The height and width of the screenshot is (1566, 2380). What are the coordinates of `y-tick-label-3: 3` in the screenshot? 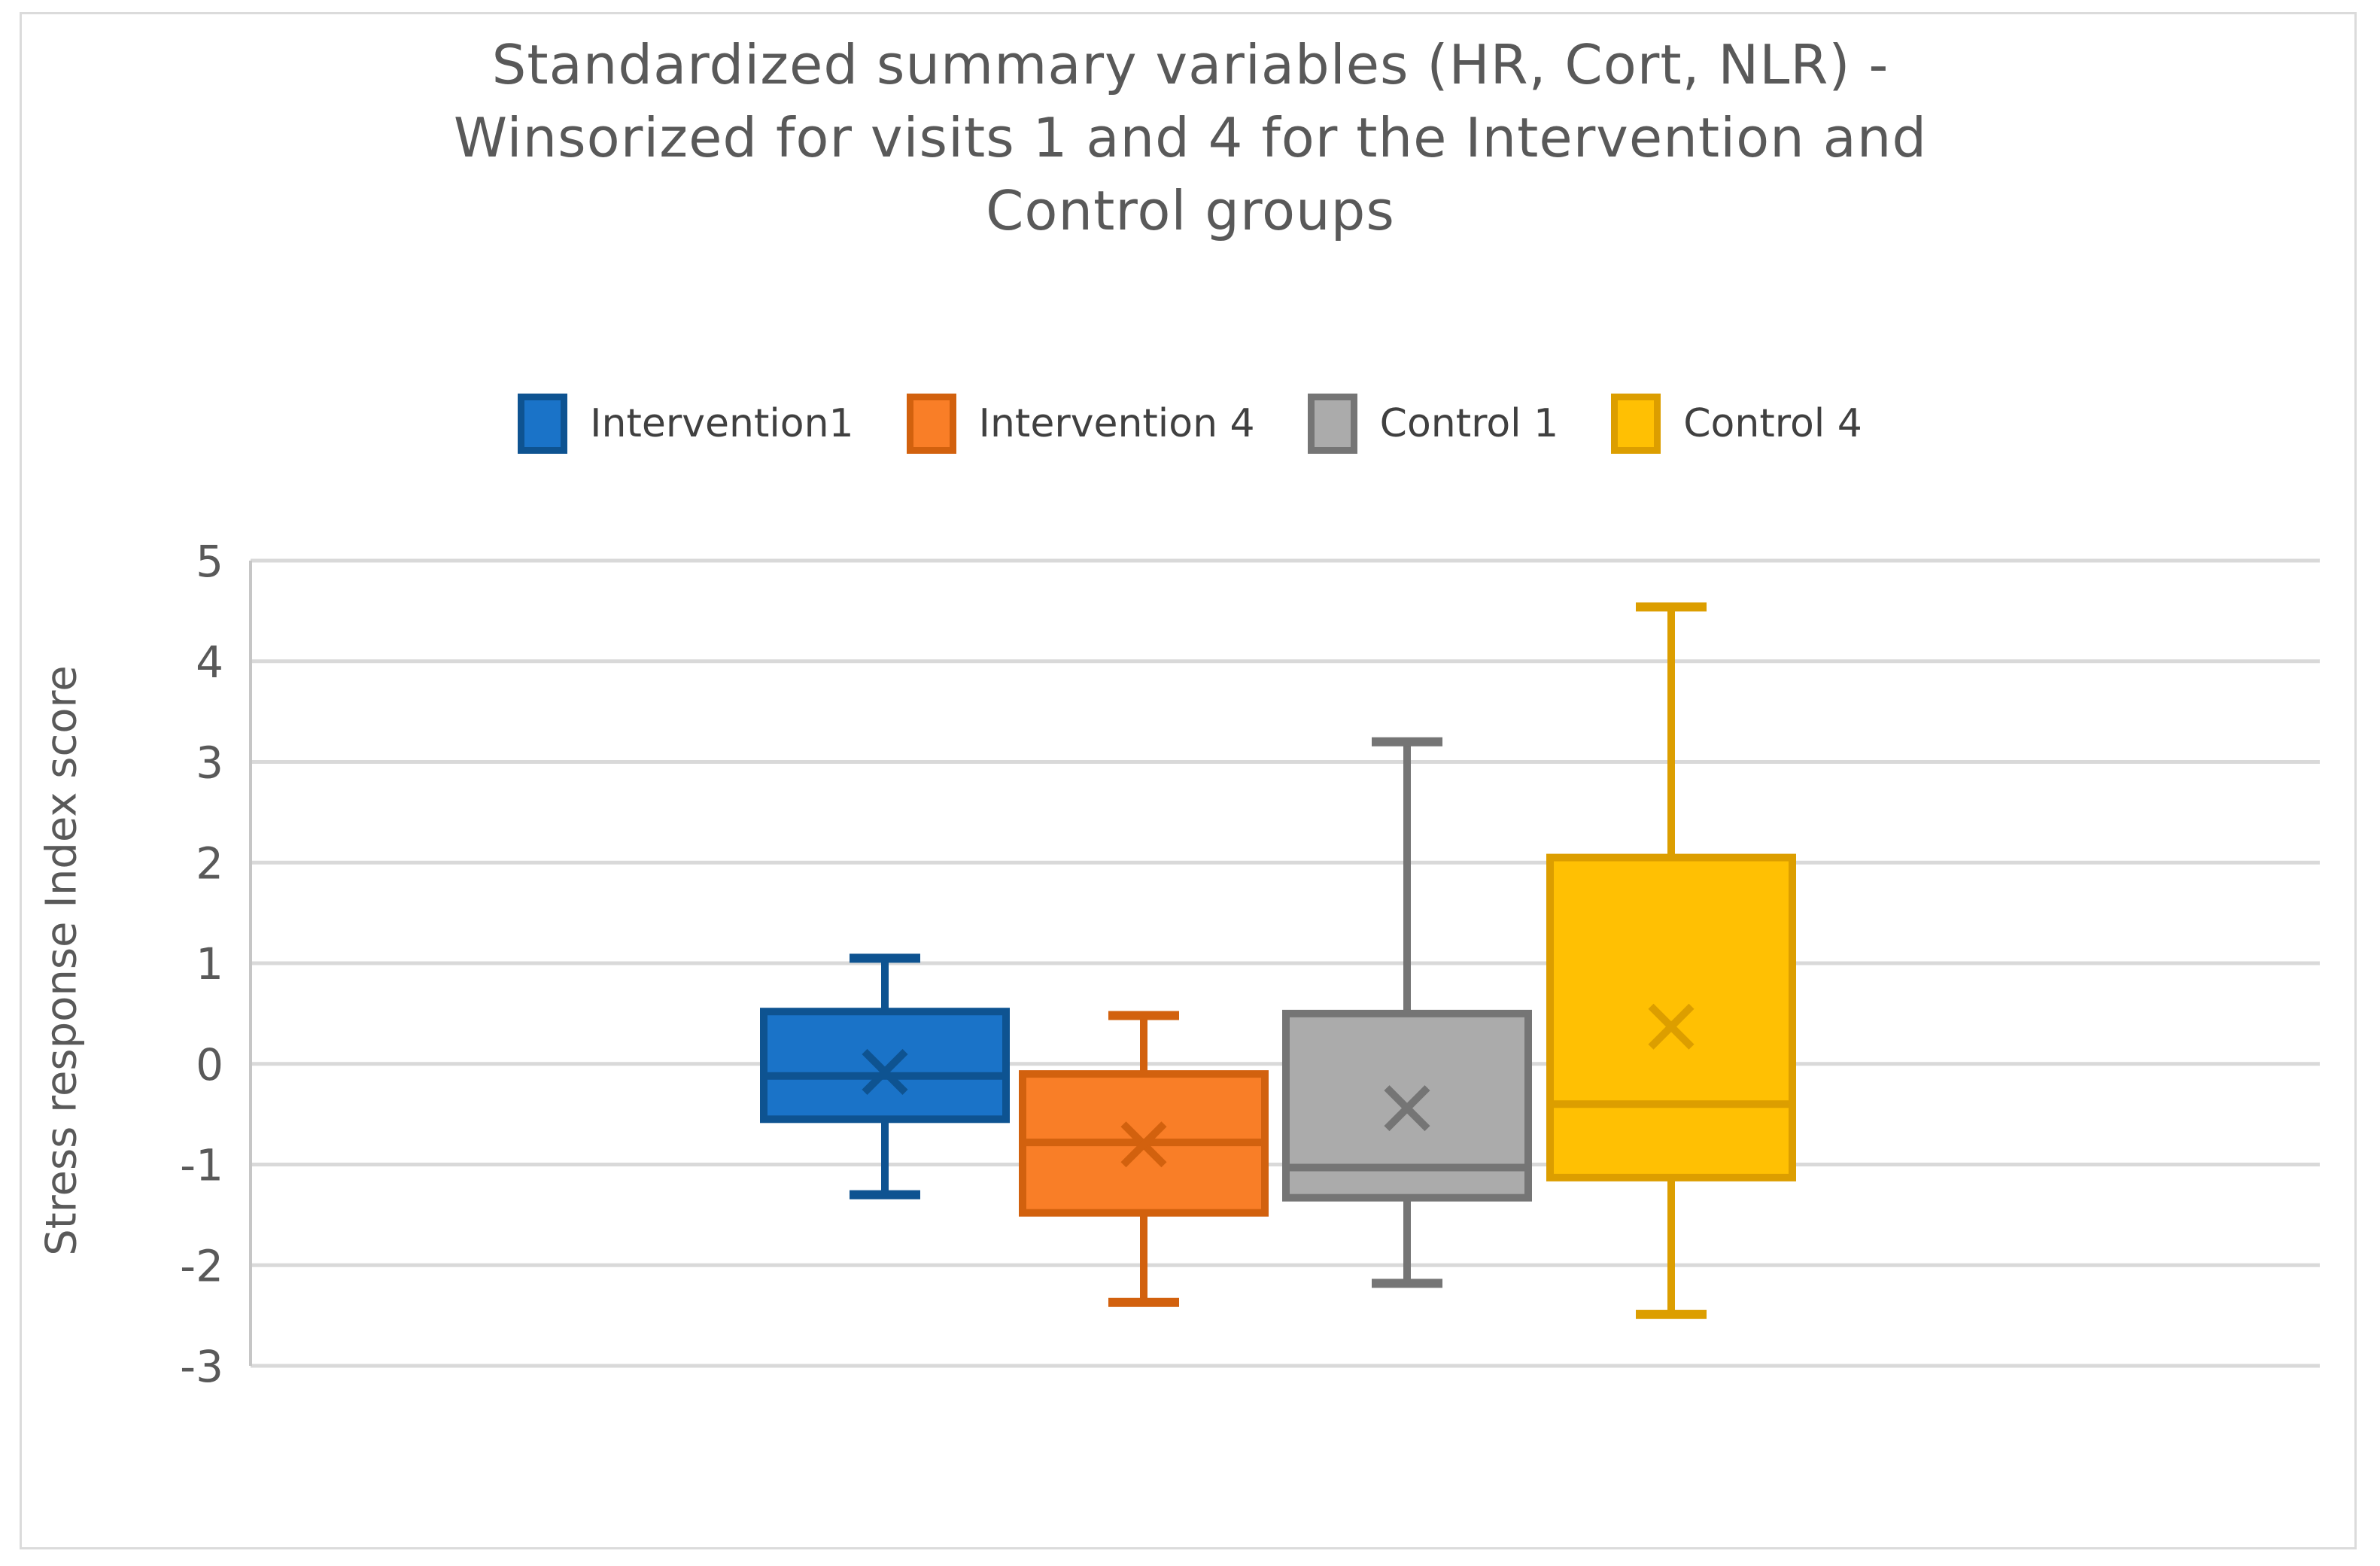 It's located at (209, 763).